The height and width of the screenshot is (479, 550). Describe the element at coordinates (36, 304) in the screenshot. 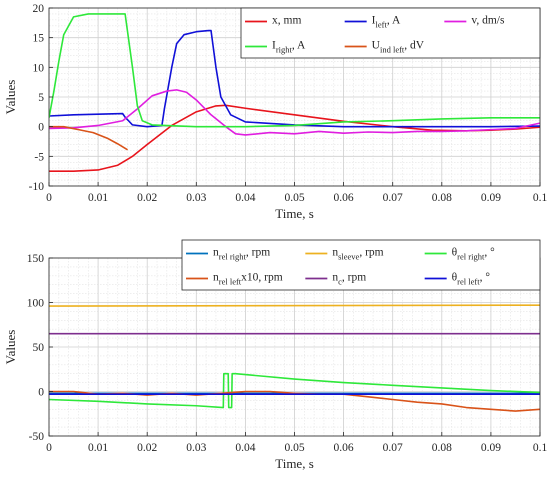

I see `bottom-y-tick-label: 100` at that location.